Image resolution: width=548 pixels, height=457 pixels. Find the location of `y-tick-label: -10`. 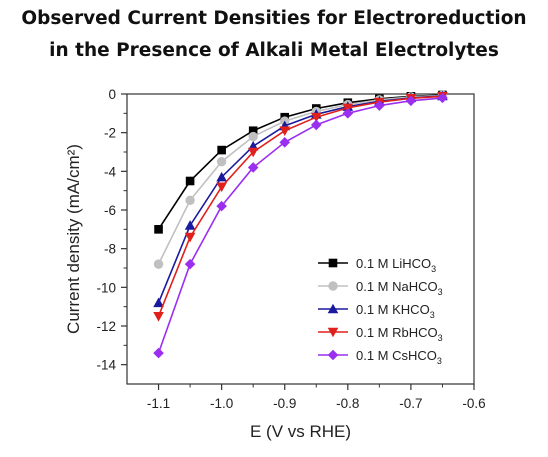

y-tick-label: -10 is located at coordinates (106, 287).